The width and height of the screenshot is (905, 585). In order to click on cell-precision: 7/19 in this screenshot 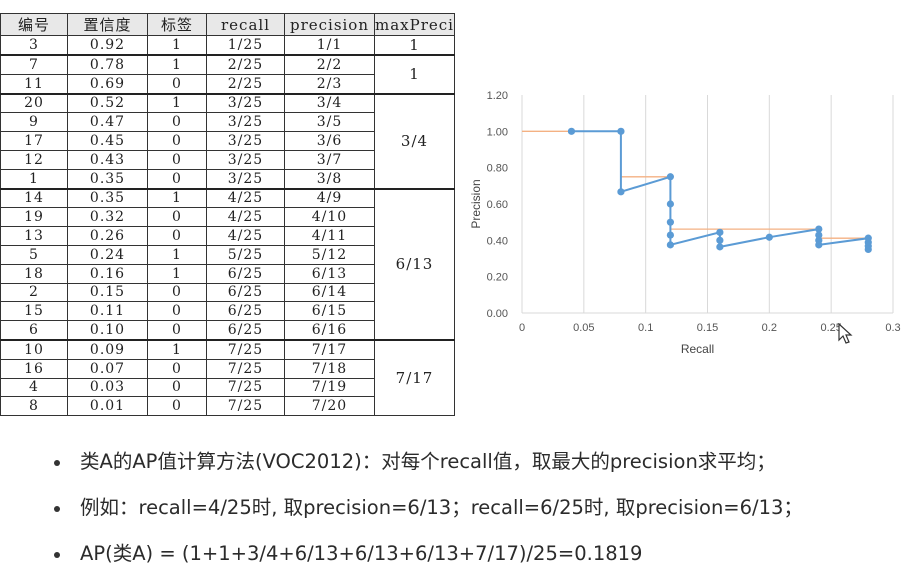, I will do `click(329, 387)`.